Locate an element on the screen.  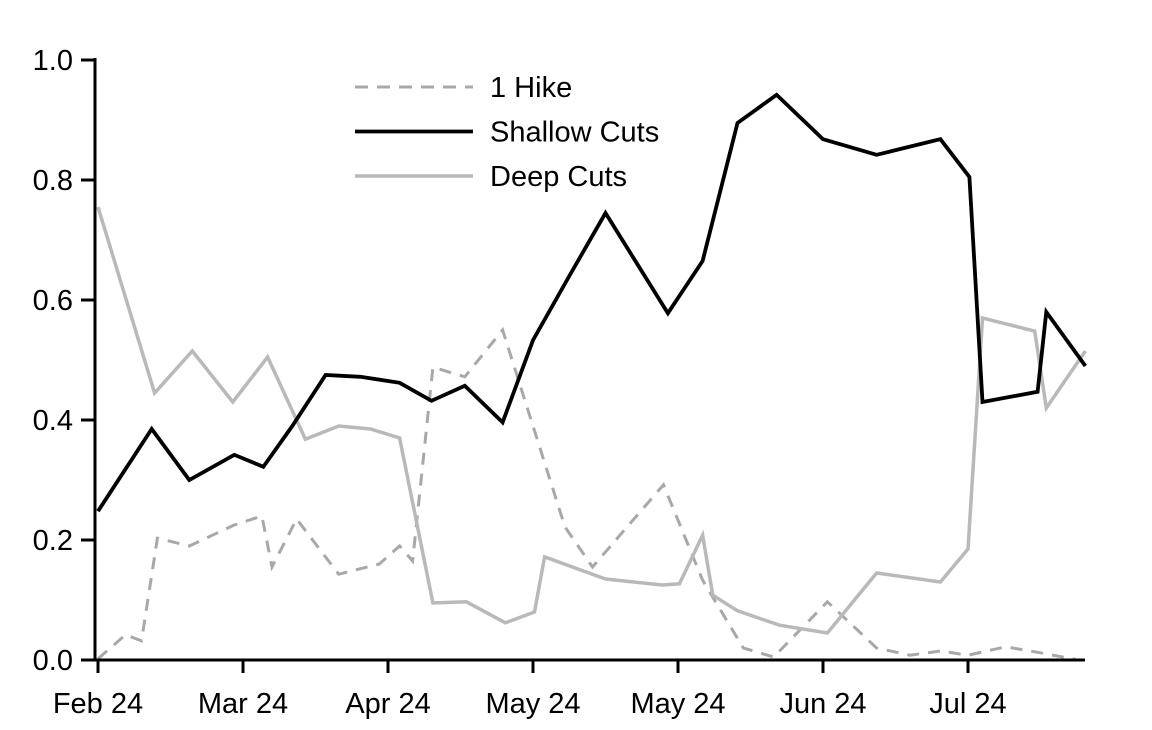
legend-item: Shallow Cuts is located at coordinates (507, 133).